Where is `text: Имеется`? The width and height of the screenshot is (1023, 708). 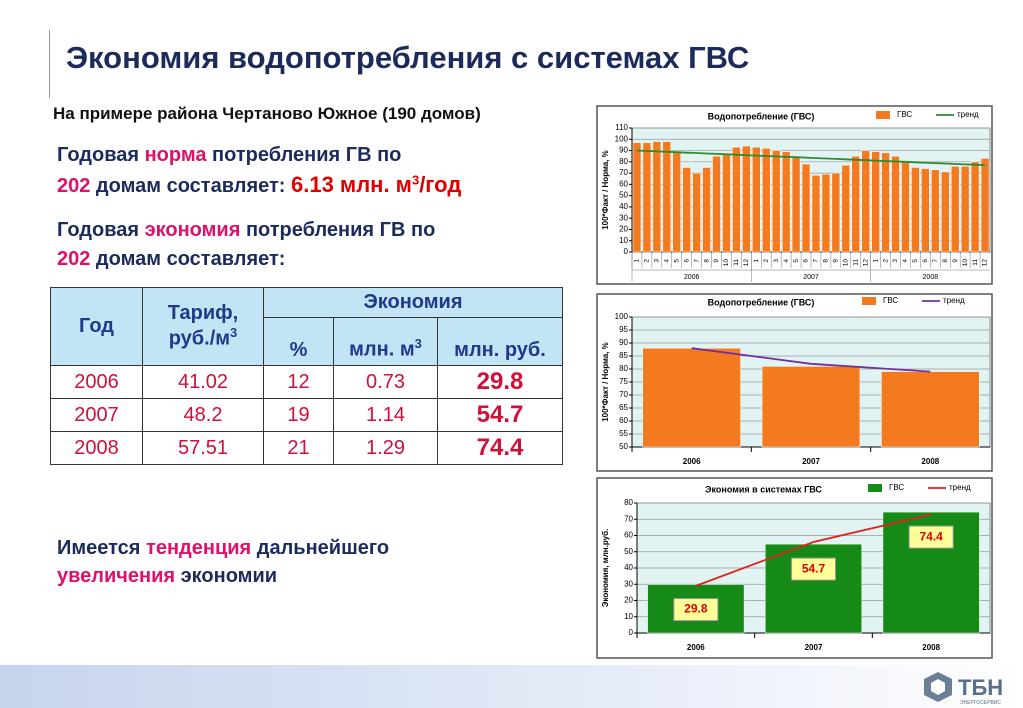 text: Имеется is located at coordinates (102, 548).